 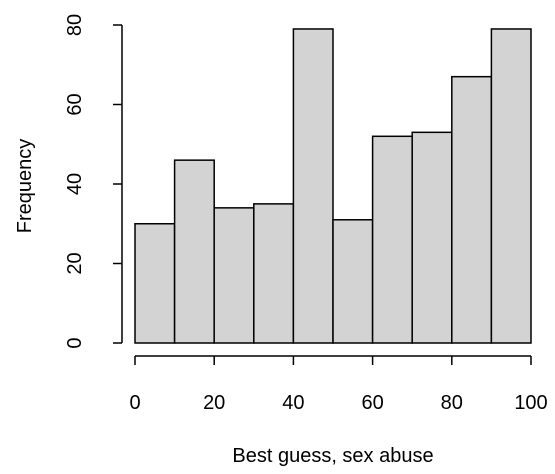 I want to click on x-tick-label: 0, so click(x=134, y=403).